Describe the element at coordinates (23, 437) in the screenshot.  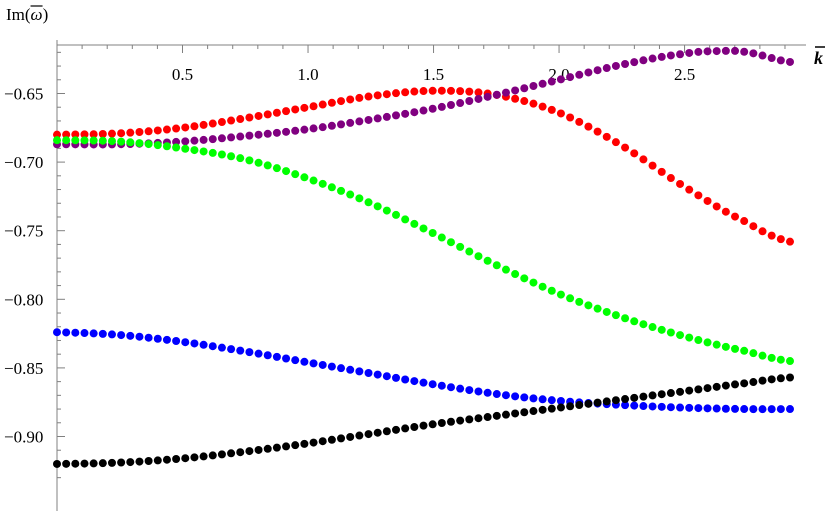
I see `y-tick-label: −0.90` at that location.